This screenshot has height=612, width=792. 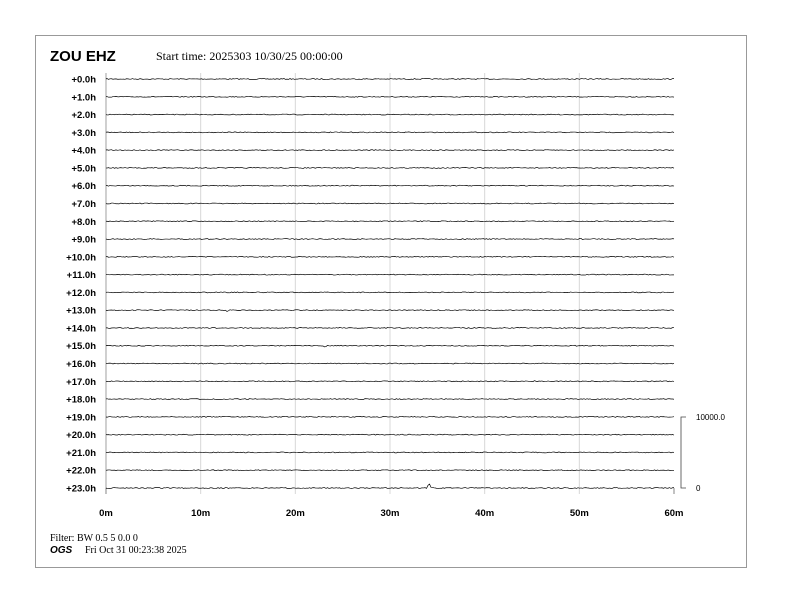 I want to click on row-label: +21.0h, so click(x=81, y=453).